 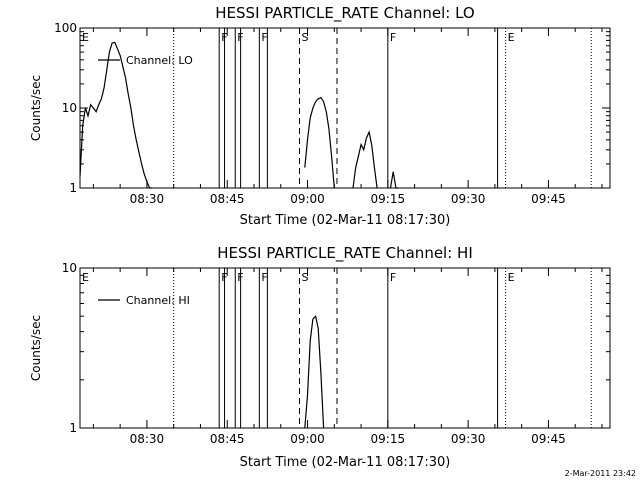 I want to click on plot-timestamp: 2-Mar-2011 23:42, so click(x=600, y=473).